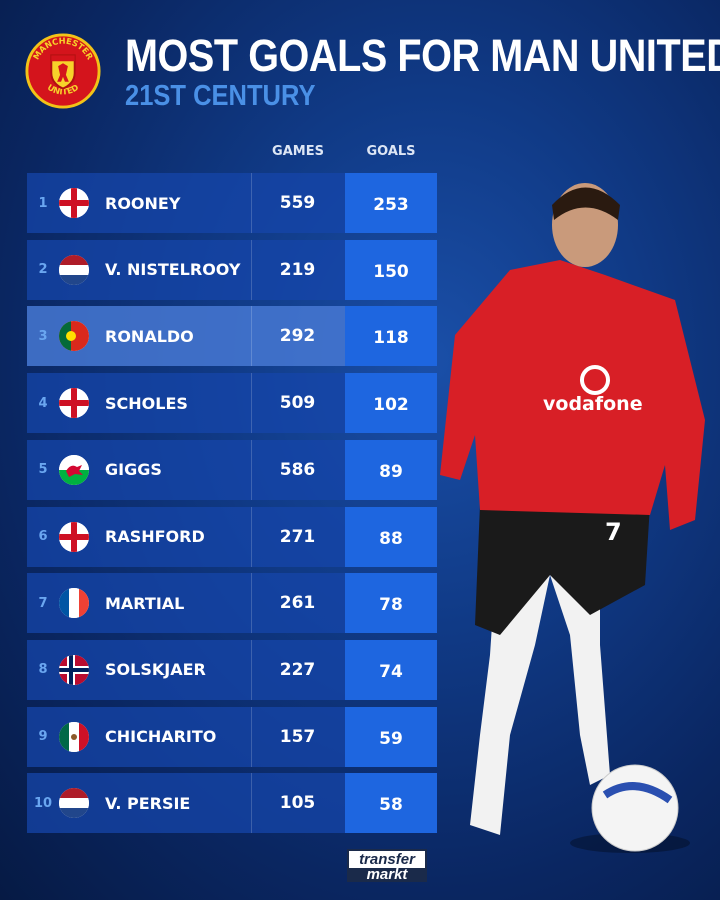  What do you see at coordinates (43, 670) in the screenshot?
I see `rank: 8` at bounding box center [43, 670].